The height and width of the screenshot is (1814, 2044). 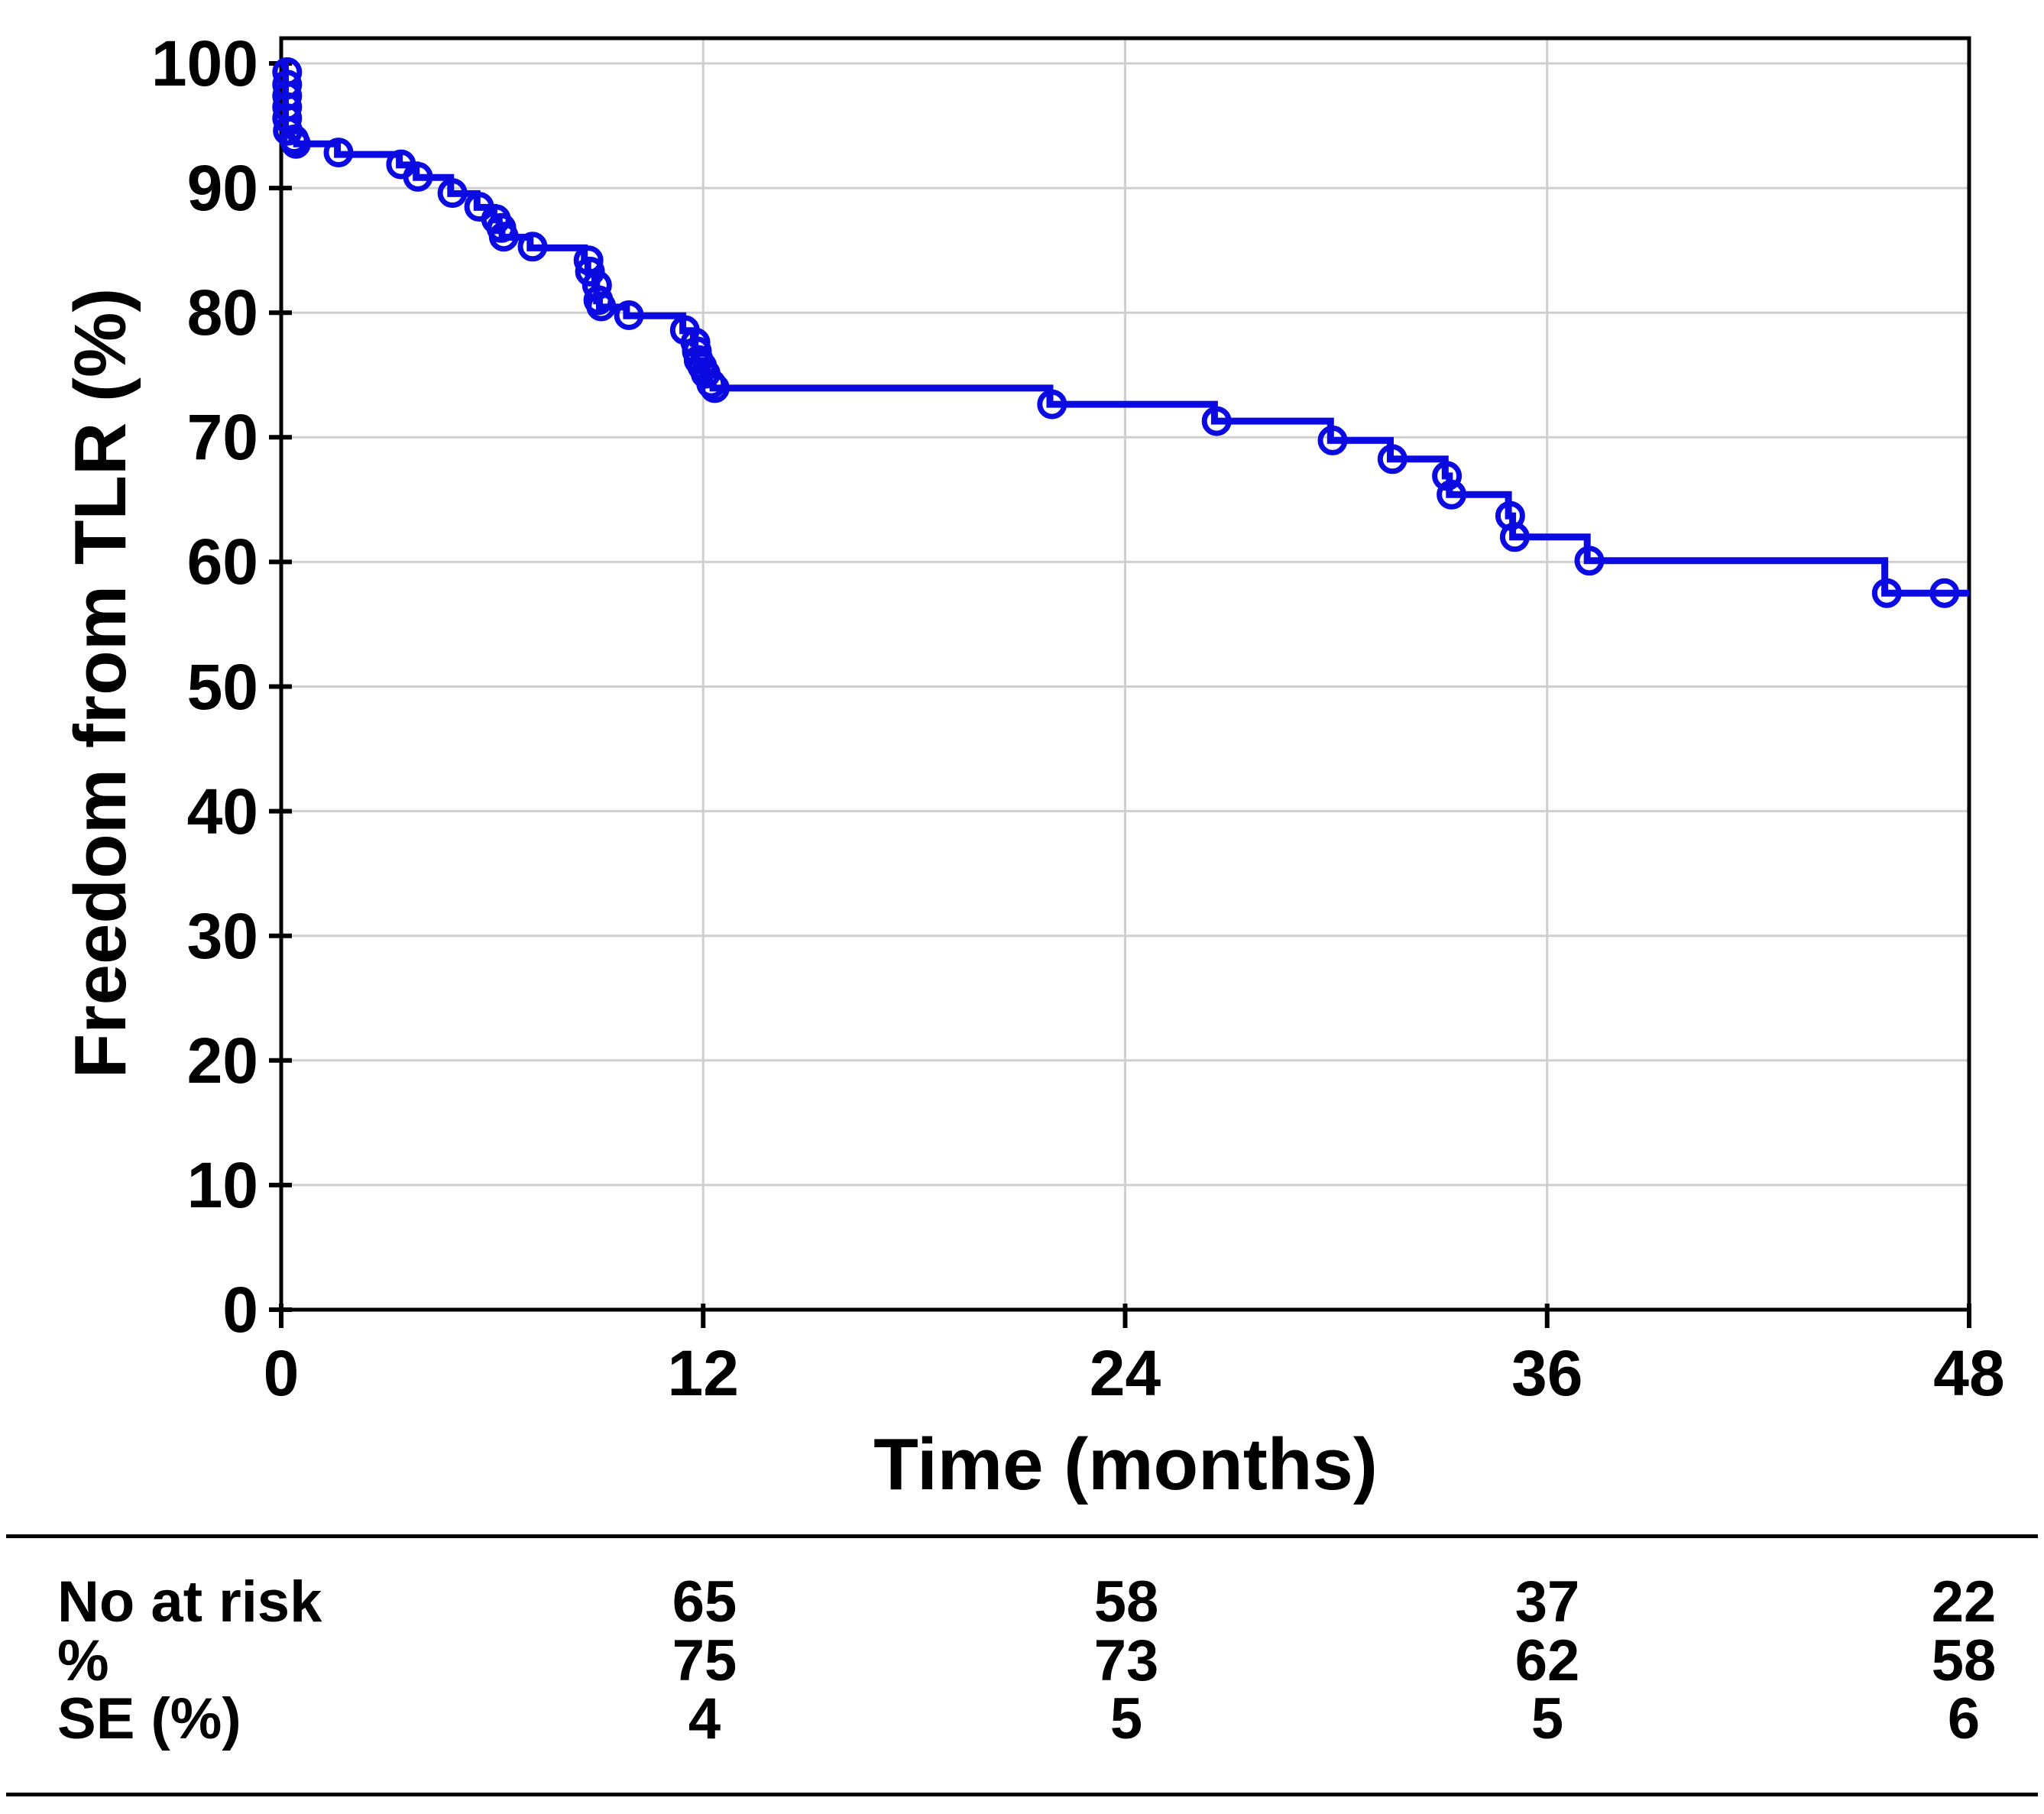 What do you see at coordinates (222, 313) in the screenshot?
I see `y-tick-label: 80` at bounding box center [222, 313].